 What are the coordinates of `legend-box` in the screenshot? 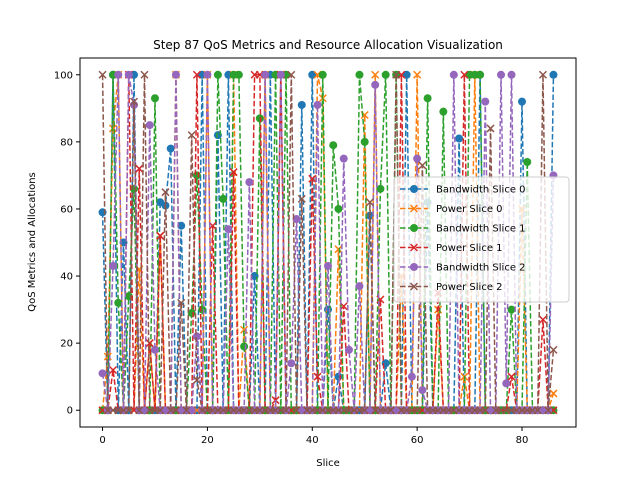 It's located at (481, 239).